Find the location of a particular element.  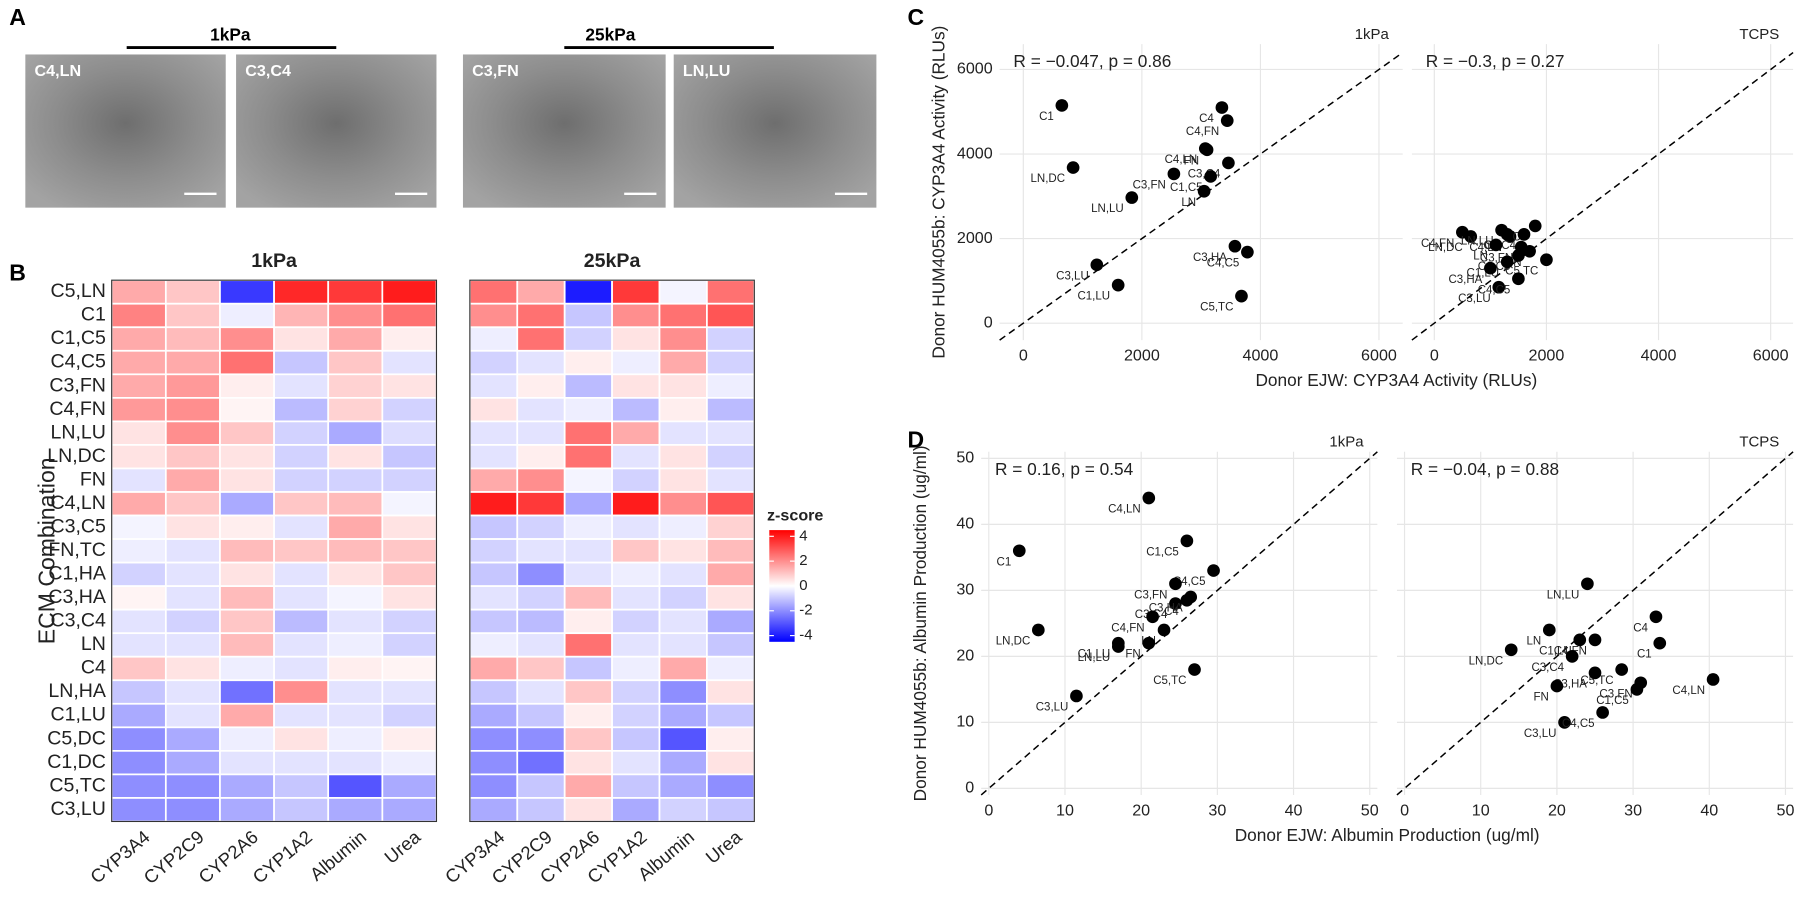

annotation: R = −0.047, p = 0.86 is located at coordinates (1092, 61).